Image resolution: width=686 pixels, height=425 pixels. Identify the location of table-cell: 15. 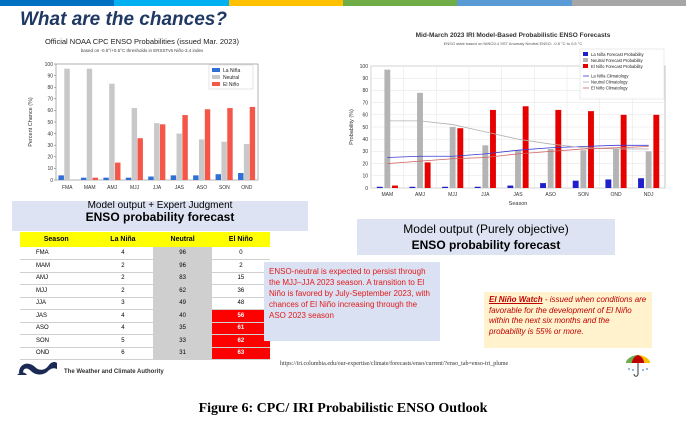
(240, 278).